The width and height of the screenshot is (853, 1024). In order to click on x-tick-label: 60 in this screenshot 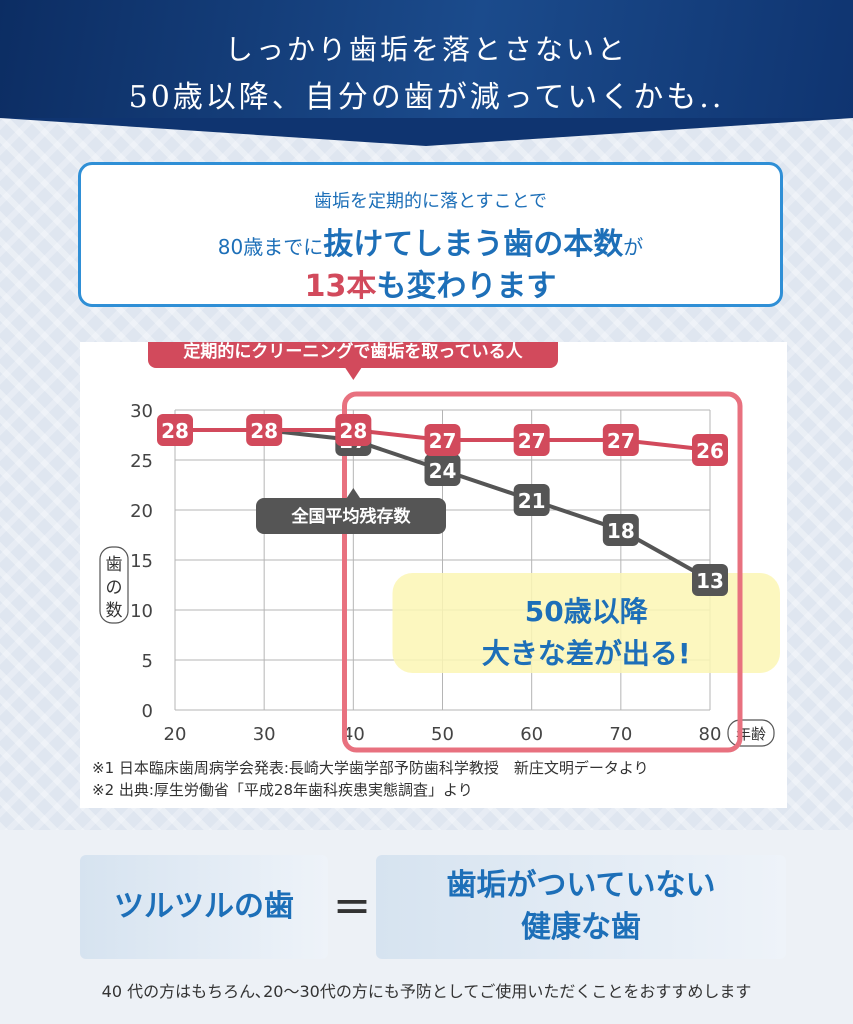, I will do `click(531, 734)`.